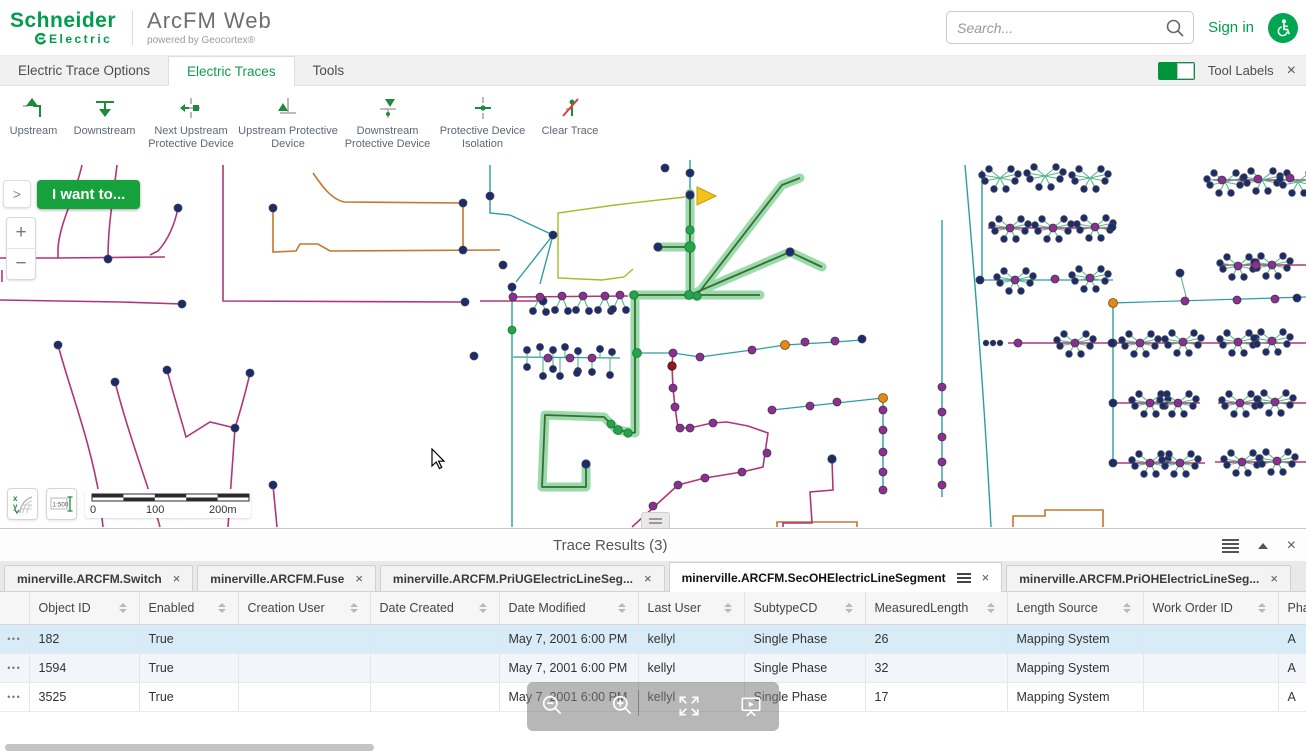 This screenshot has width=1306, height=754. I want to click on scale-ratio-text: 1:500, so click(60, 505).